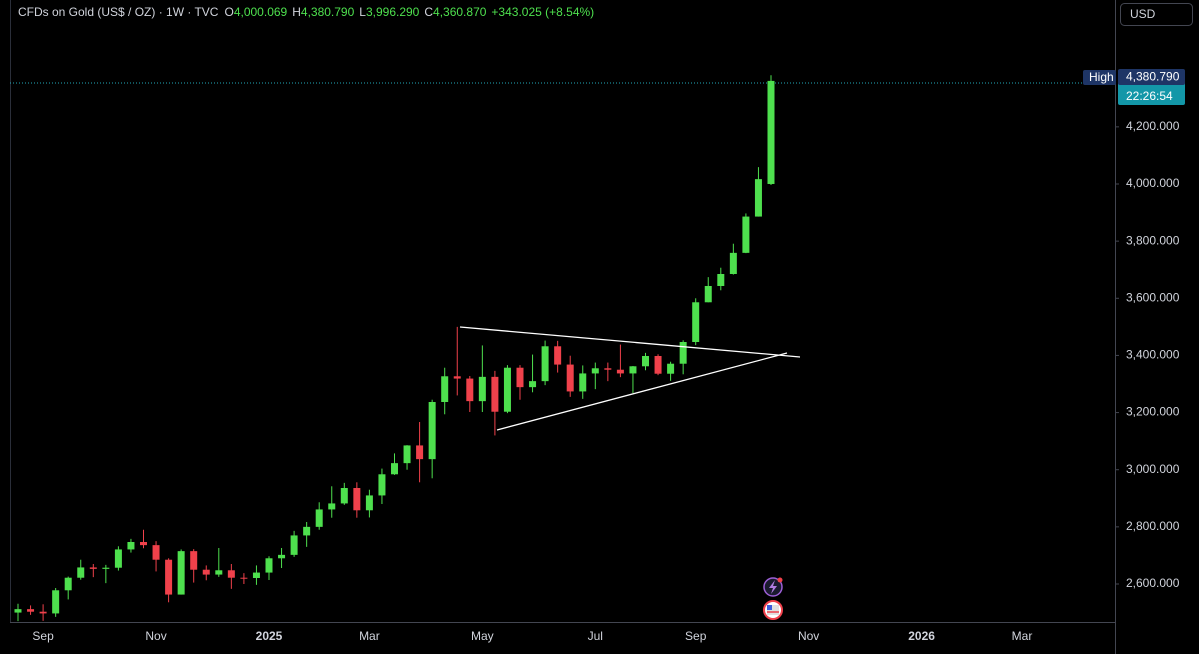  I want to click on economic-icon, so click(773, 610).